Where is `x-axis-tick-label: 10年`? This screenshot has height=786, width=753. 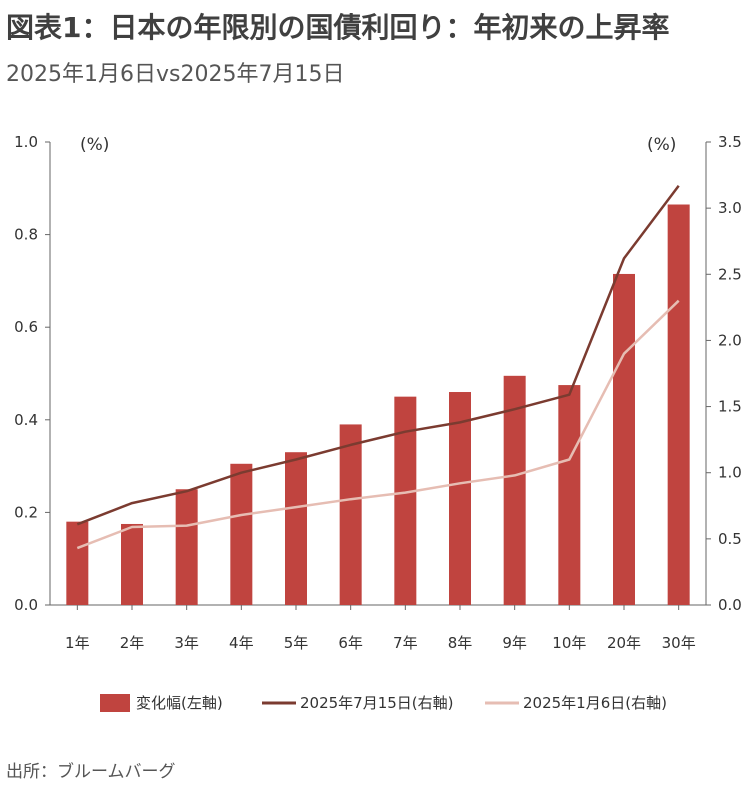 x-axis-tick-label: 10年 is located at coordinates (569, 643).